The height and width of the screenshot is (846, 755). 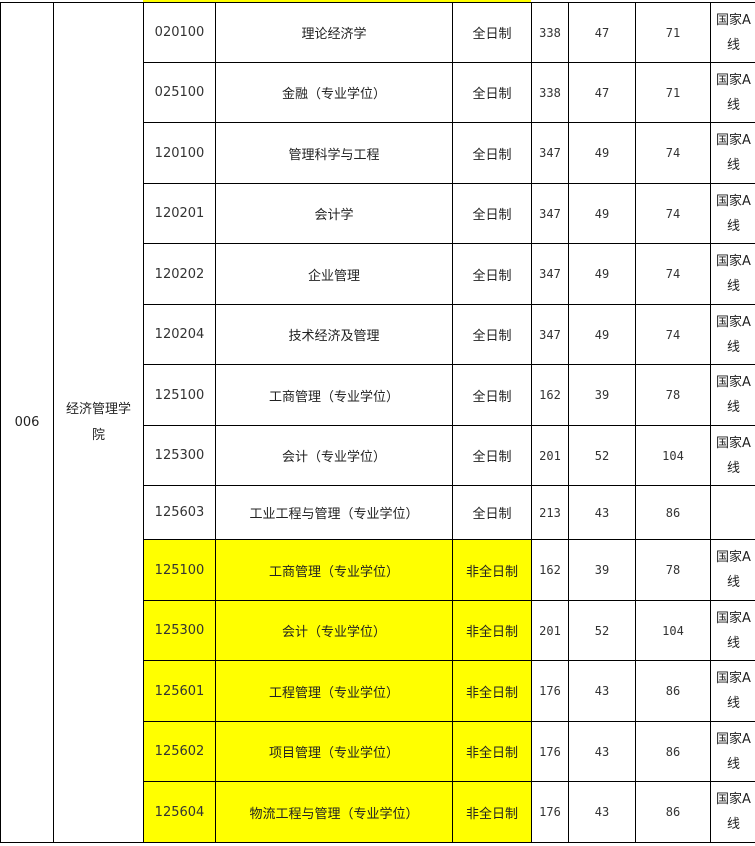 What do you see at coordinates (732, 512) in the screenshot?
I see `note-cell` at bounding box center [732, 512].